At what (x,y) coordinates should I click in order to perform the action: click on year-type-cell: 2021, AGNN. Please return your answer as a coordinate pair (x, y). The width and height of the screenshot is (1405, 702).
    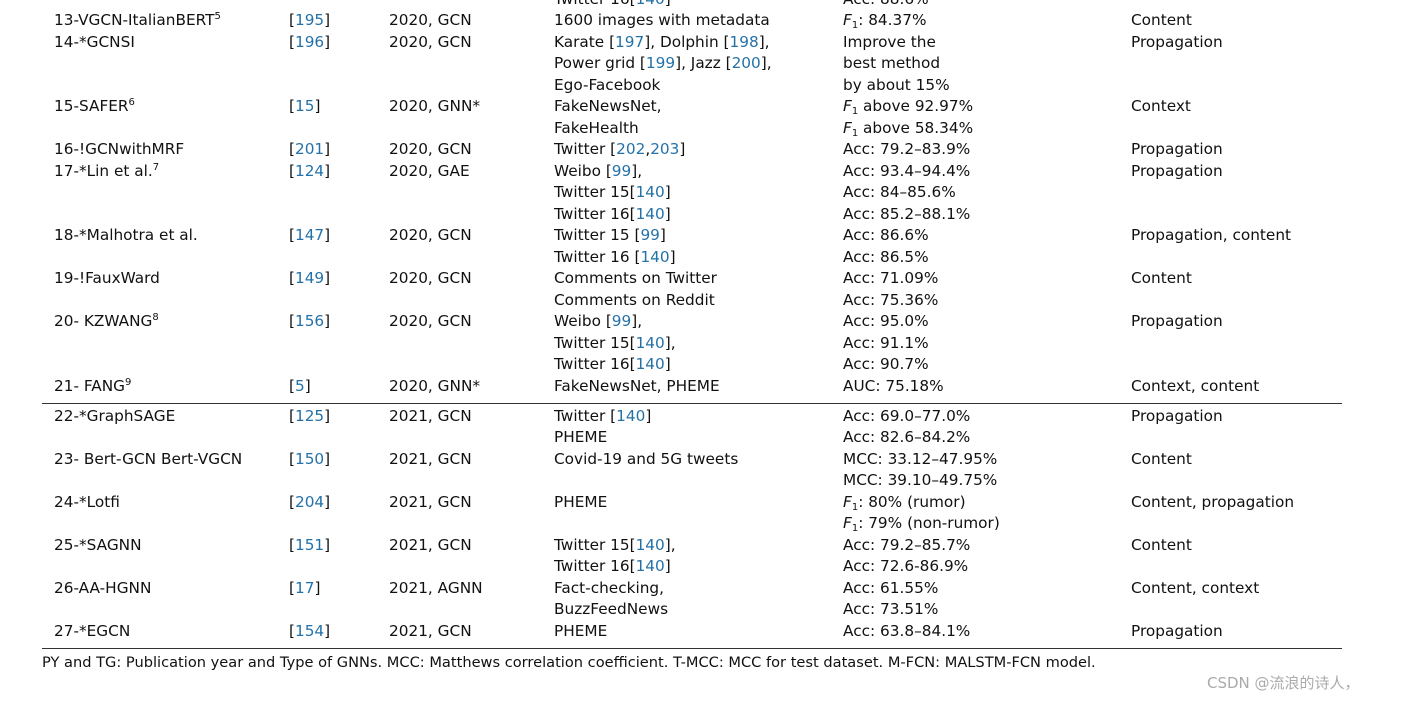
    Looking at the image, I should click on (436, 587).